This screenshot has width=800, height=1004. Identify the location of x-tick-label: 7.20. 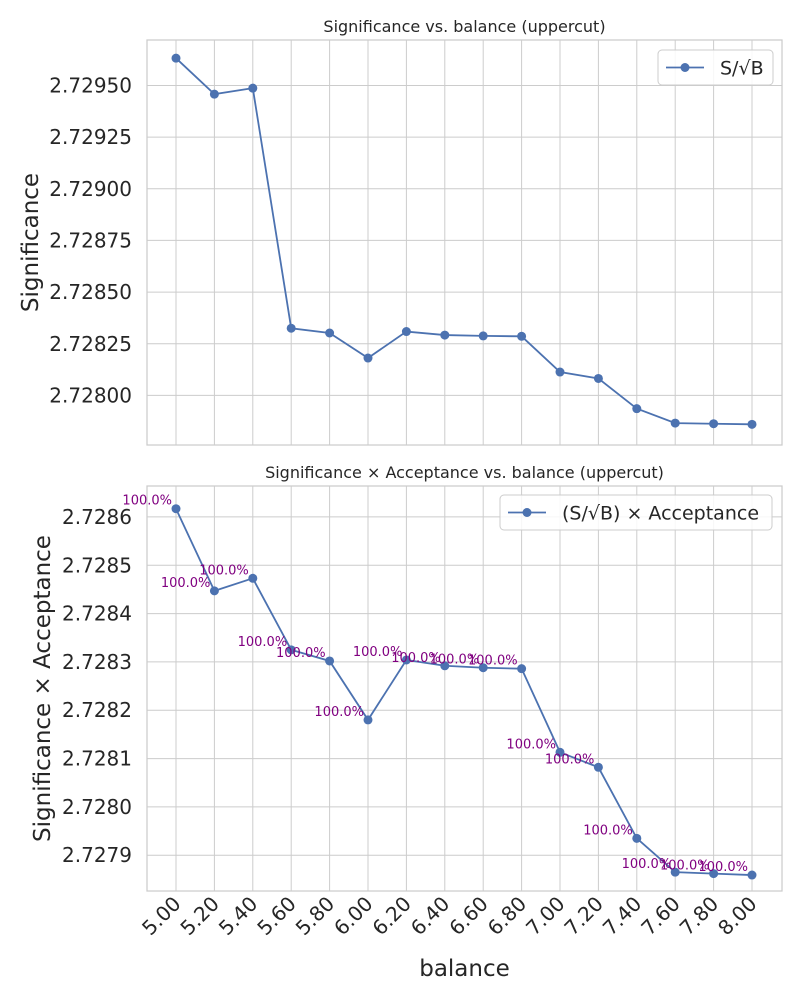
(583, 916).